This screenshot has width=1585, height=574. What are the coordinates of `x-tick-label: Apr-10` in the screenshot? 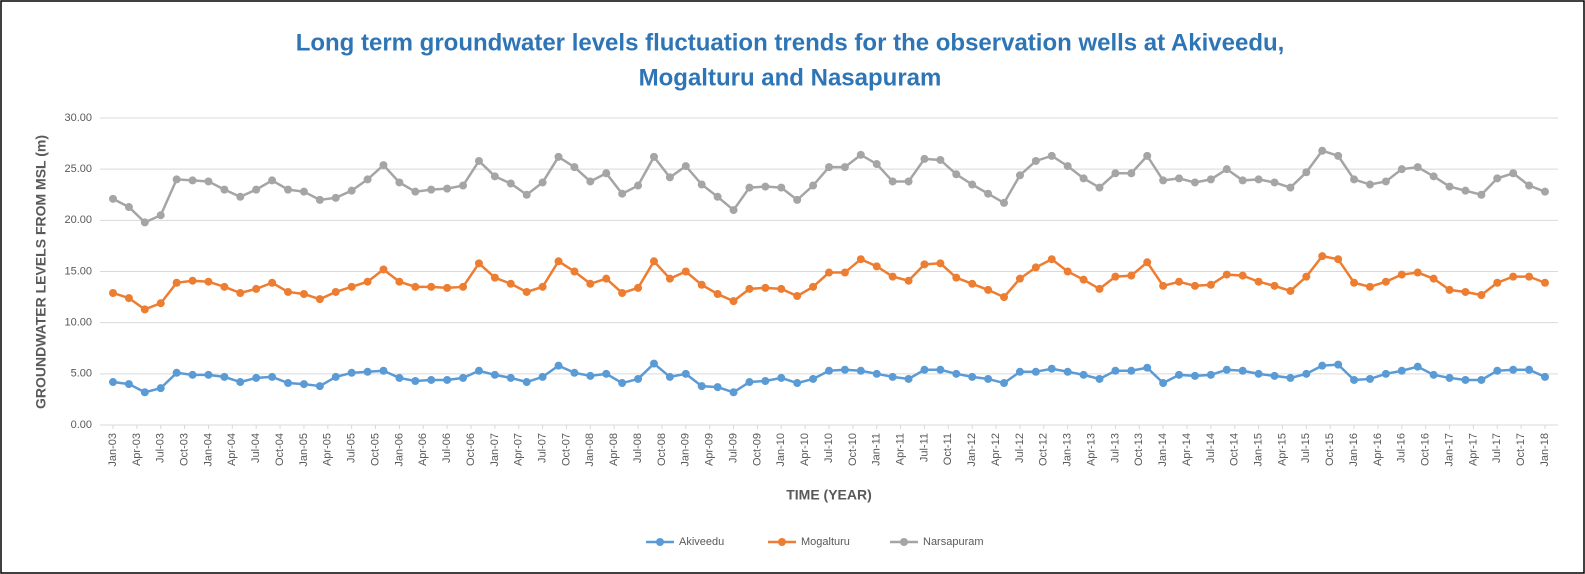 It's located at (805, 449).